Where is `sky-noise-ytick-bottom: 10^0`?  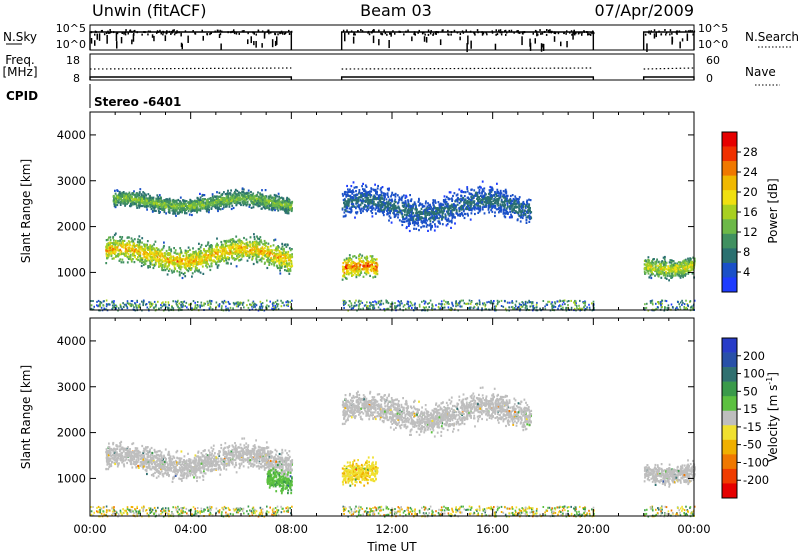
sky-noise-ytick-bottom: 10^0 is located at coordinates (71, 44).